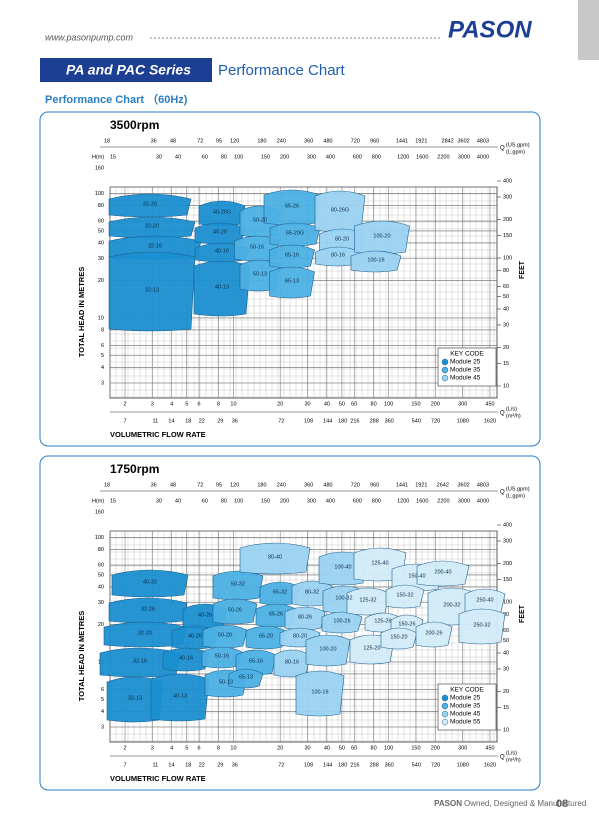 This screenshot has height=826, width=599. What do you see at coordinates (483, 501) in the screenshot?
I see `lpm-tick: 4000` at bounding box center [483, 501].